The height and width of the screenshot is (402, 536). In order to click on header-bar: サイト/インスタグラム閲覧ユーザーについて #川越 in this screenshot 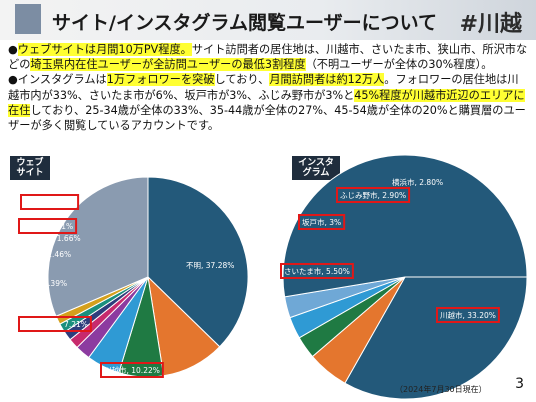, I will do `click(268, 20)`.